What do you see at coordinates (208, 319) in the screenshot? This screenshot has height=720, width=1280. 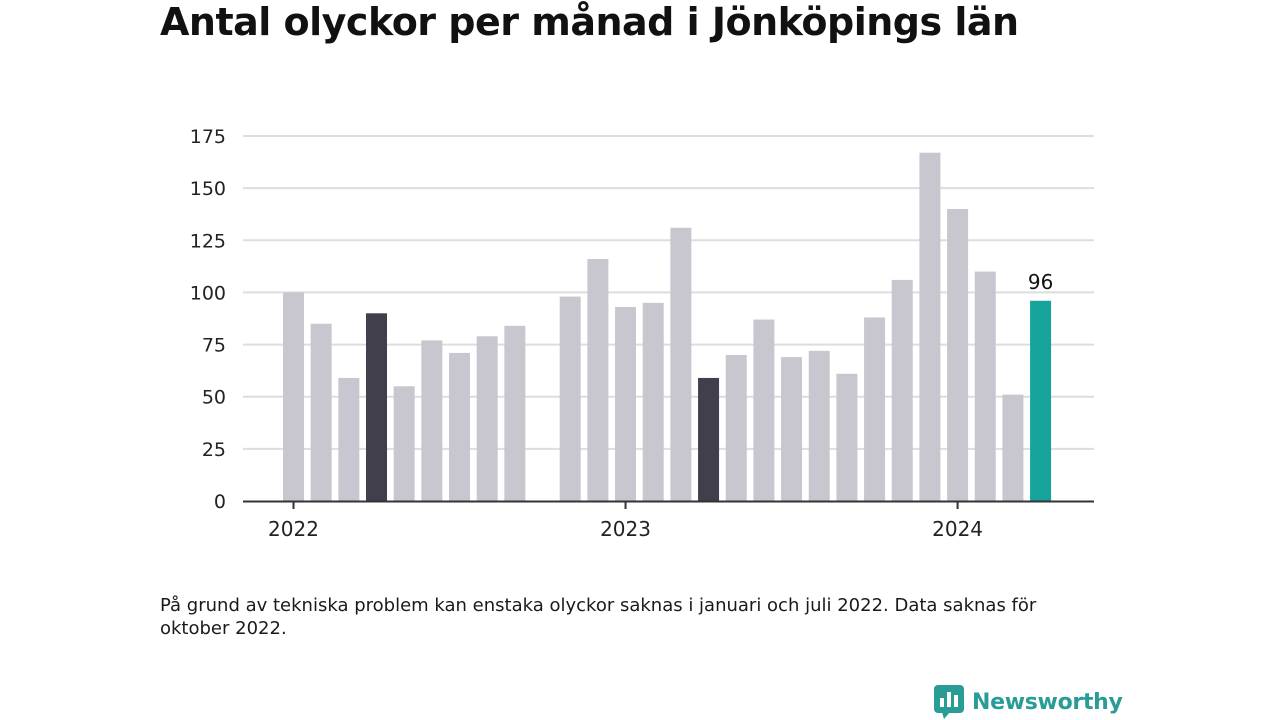 I see `y-axis-ticks: 0 25 50 75 100 125 150 175` at bounding box center [208, 319].